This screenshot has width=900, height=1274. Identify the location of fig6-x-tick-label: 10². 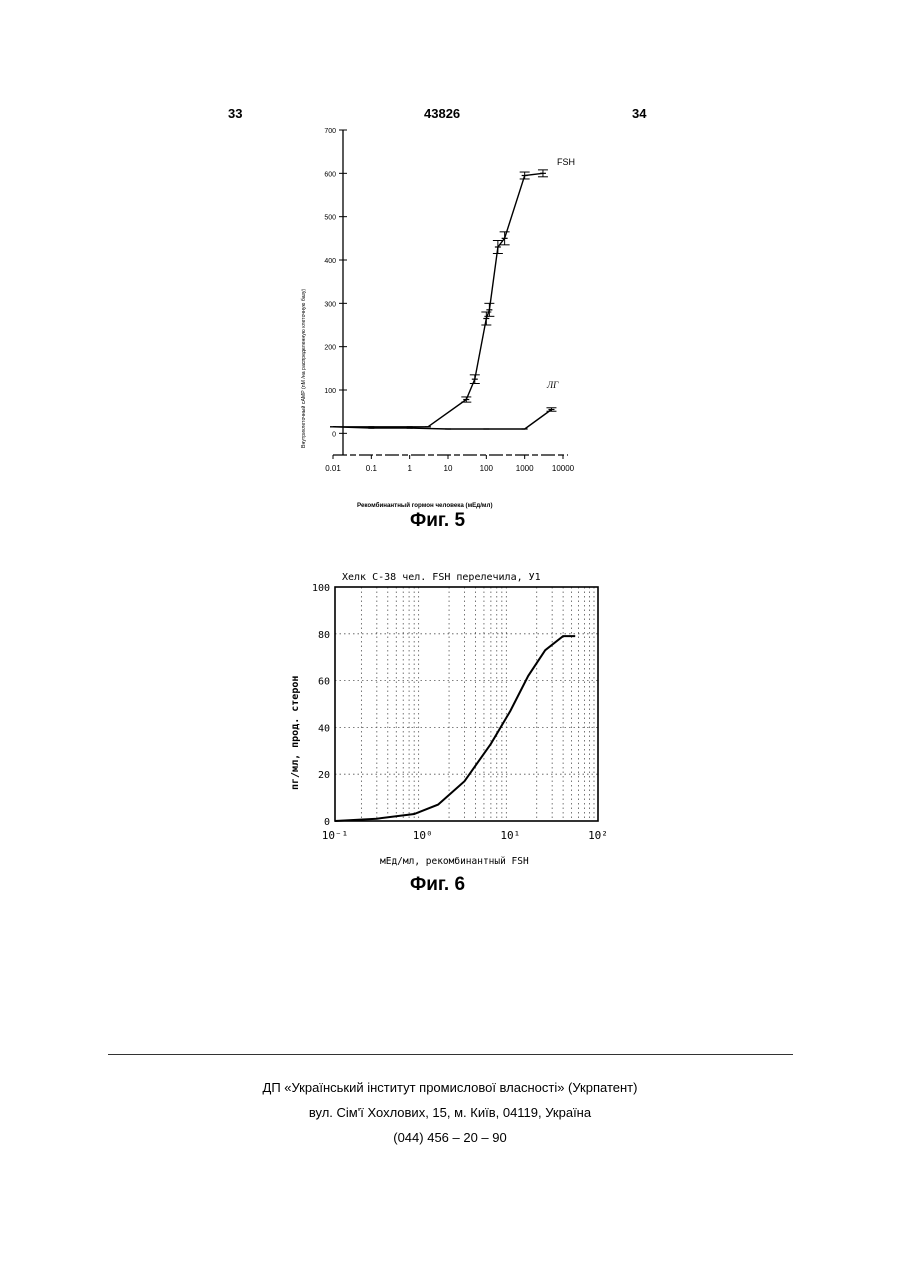
(598, 835).